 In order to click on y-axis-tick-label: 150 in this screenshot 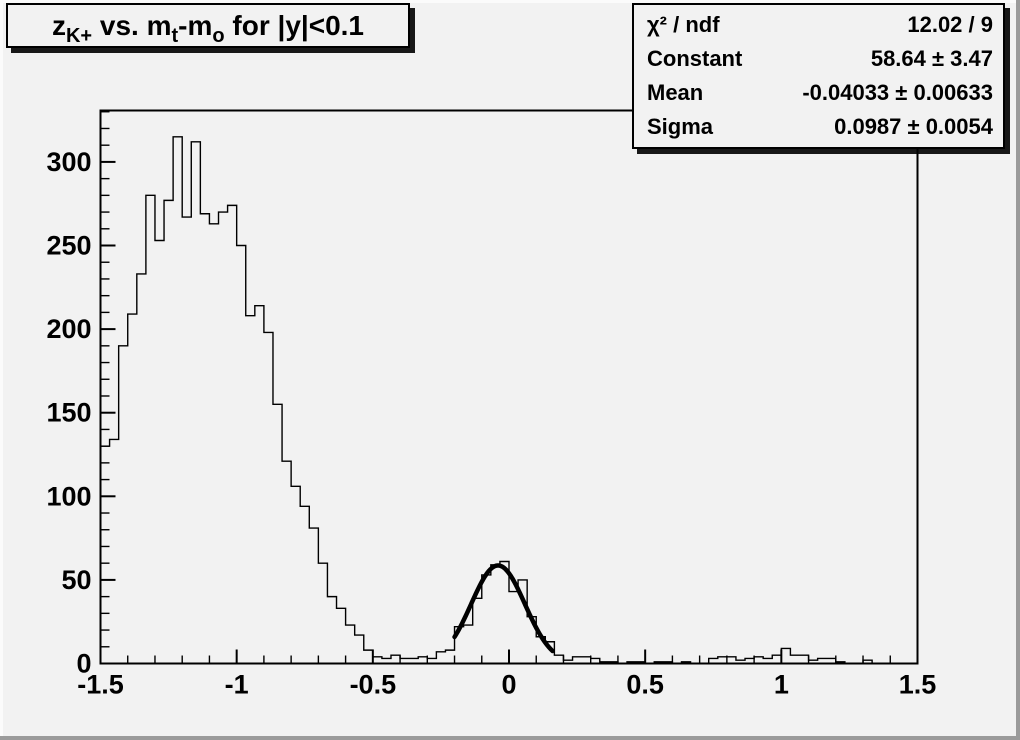, I will do `click(68, 413)`.